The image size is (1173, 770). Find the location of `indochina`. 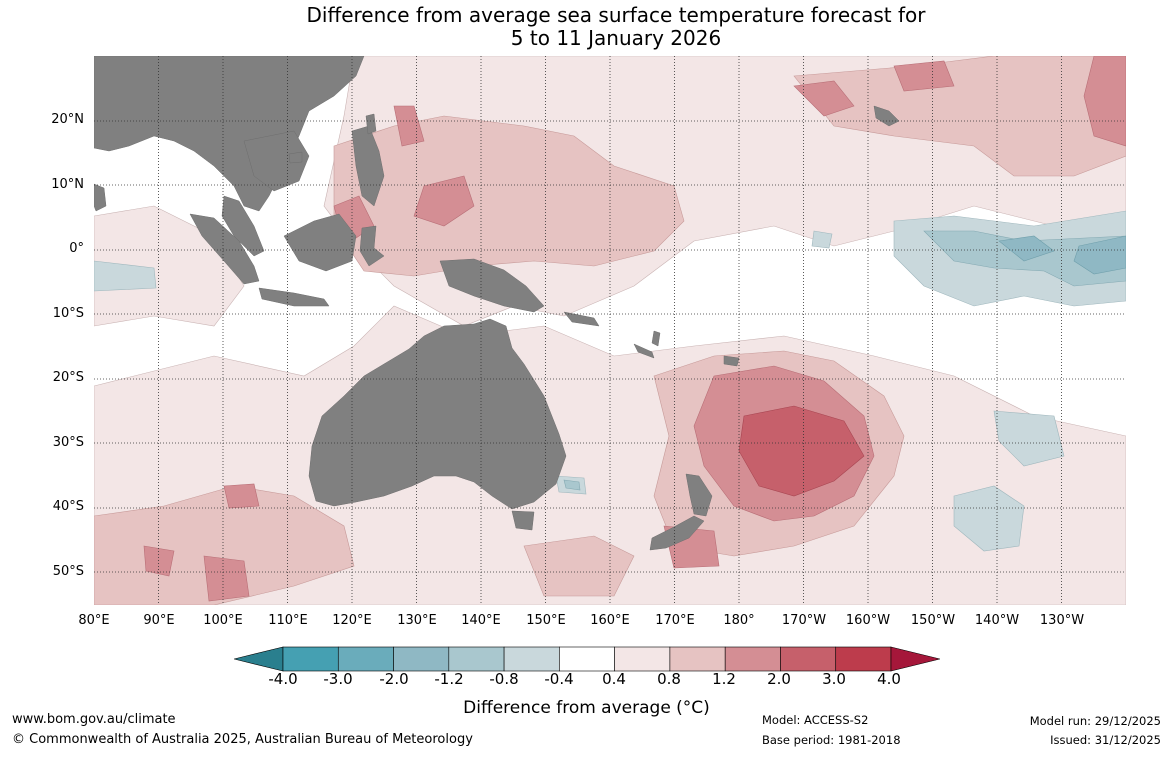

indochina is located at coordinates (276, 161).